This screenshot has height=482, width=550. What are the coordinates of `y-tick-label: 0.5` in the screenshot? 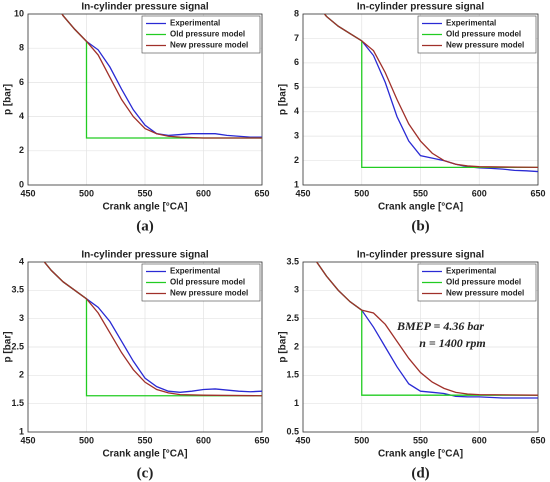 It's located at (292, 431).